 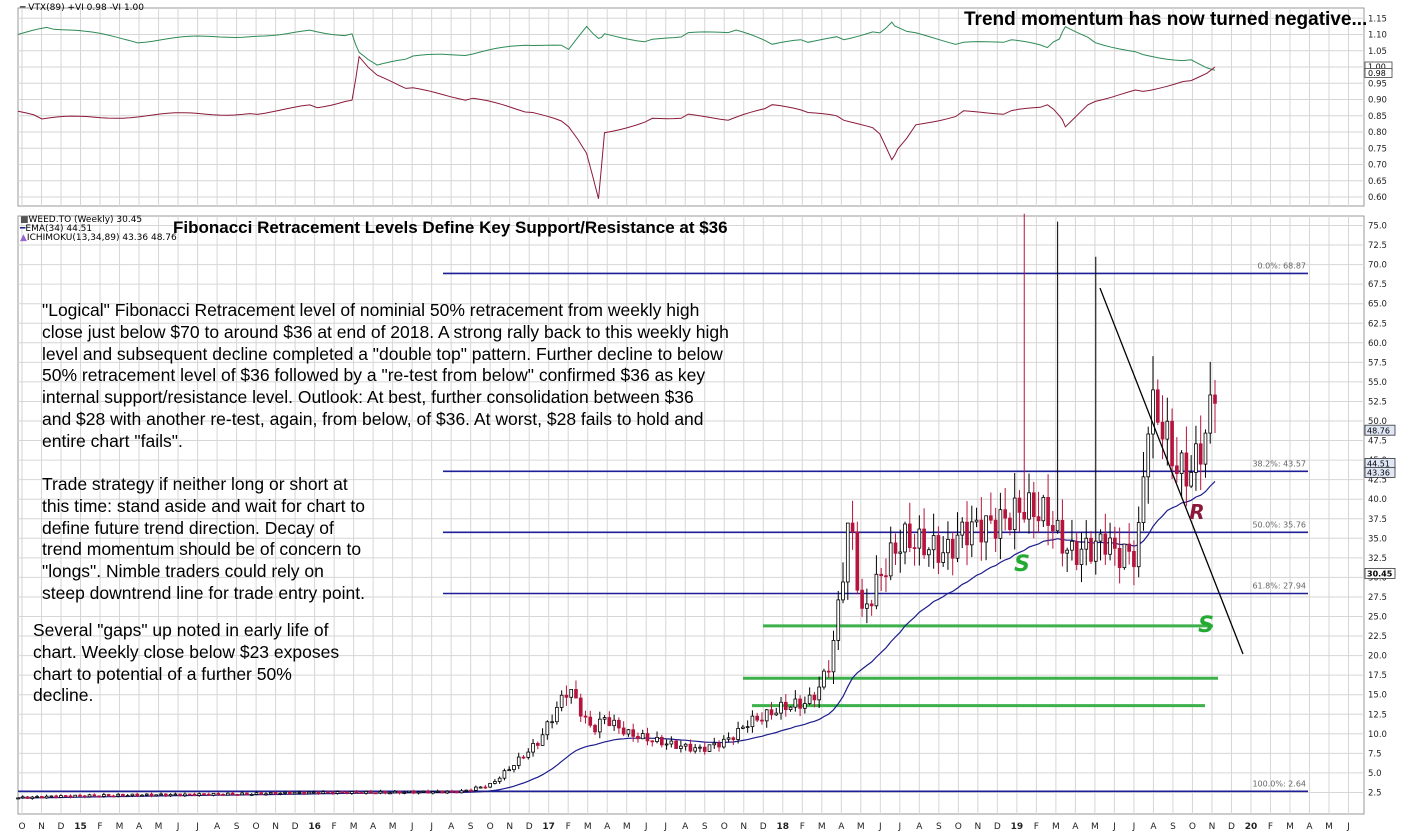 What do you see at coordinates (1377, 84) in the screenshot?
I see `vortex-tick-label: 0.95` at bounding box center [1377, 84].